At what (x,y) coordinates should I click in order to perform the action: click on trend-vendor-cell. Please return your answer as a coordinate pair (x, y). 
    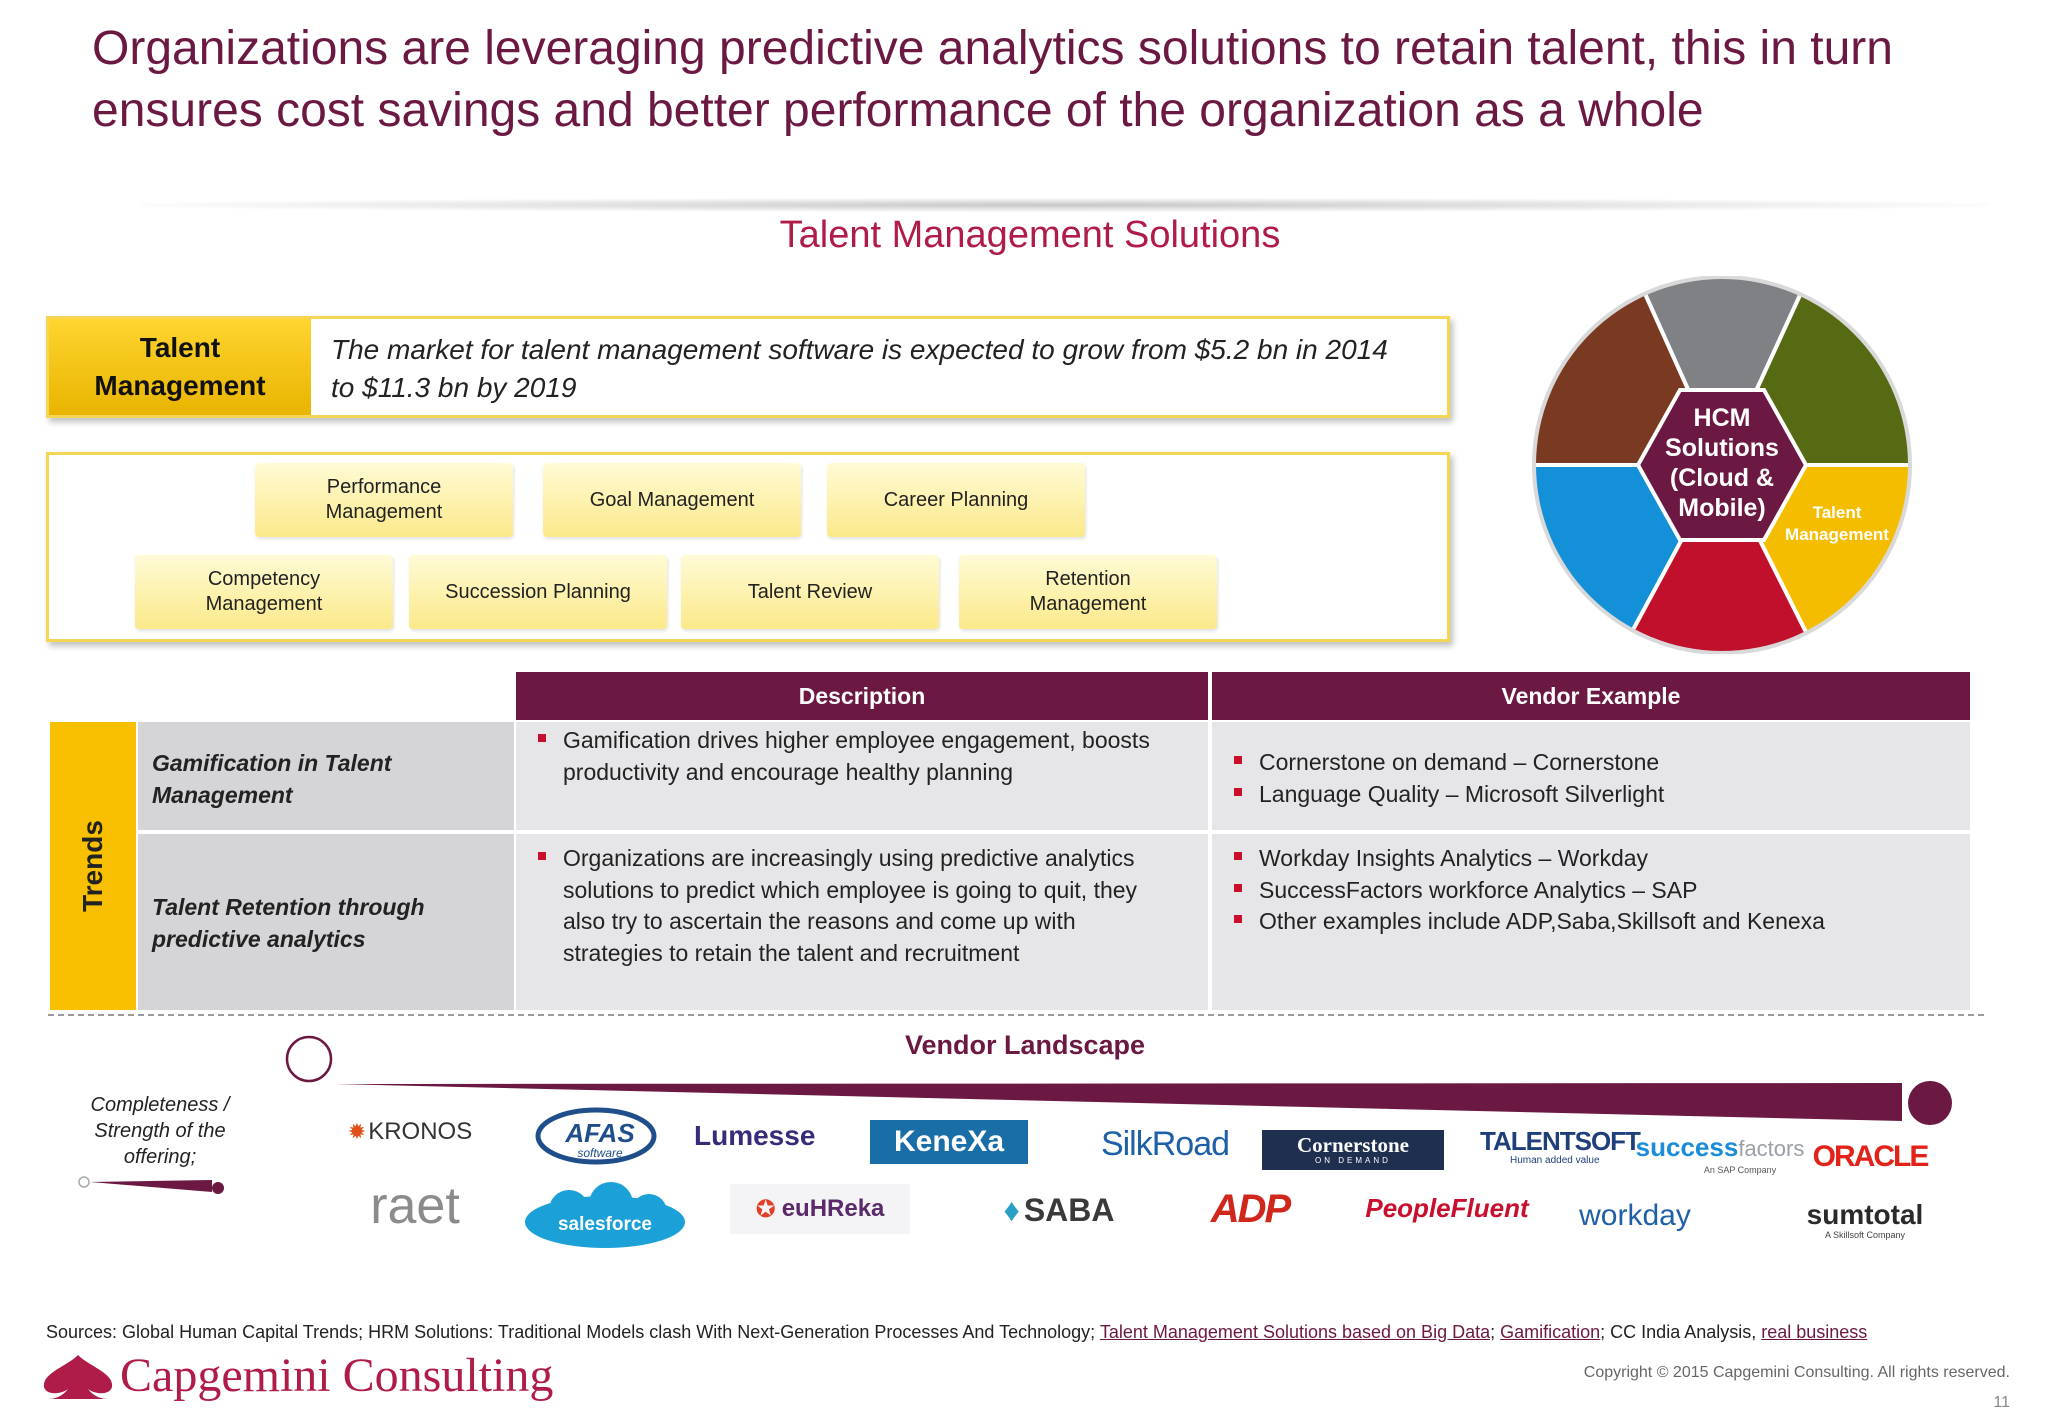
    Looking at the image, I should click on (1591, 922).